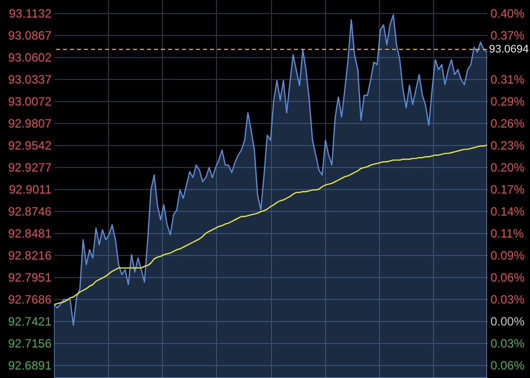  What do you see at coordinates (30, 255) in the screenshot?
I see `y-tick-label: 92.8216` at bounding box center [30, 255].